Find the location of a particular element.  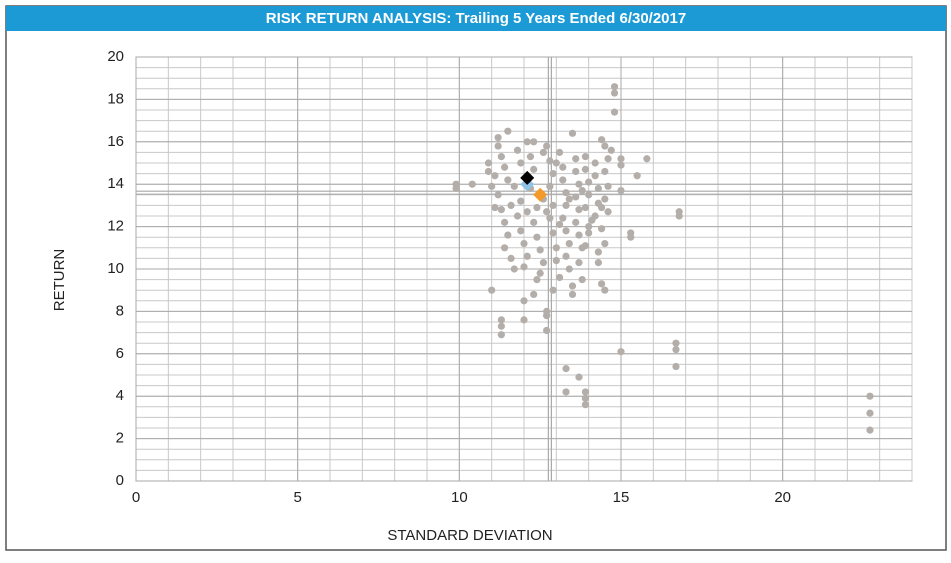

y-tick-label: 16 is located at coordinates (115, 141).